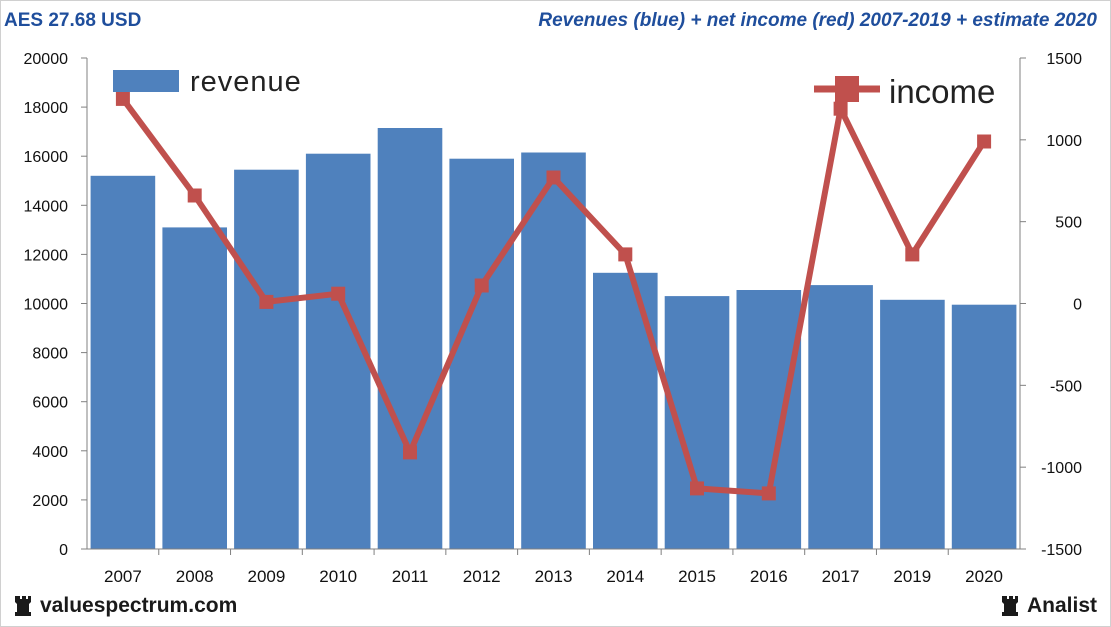 The height and width of the screenshot is (627, 1111). What do you see at coordinates (1068, 223) in the screenshot?
I see `right-tick-label: 500` at bounding box center [1068, 223].